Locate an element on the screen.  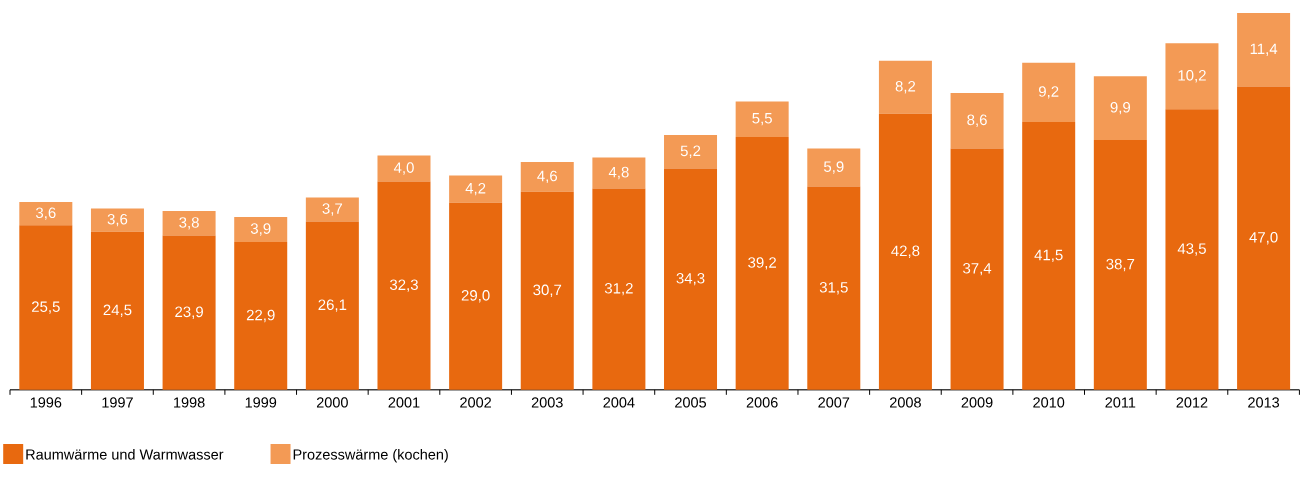
data-label: 5,2 is located at coordinates (690, 152).